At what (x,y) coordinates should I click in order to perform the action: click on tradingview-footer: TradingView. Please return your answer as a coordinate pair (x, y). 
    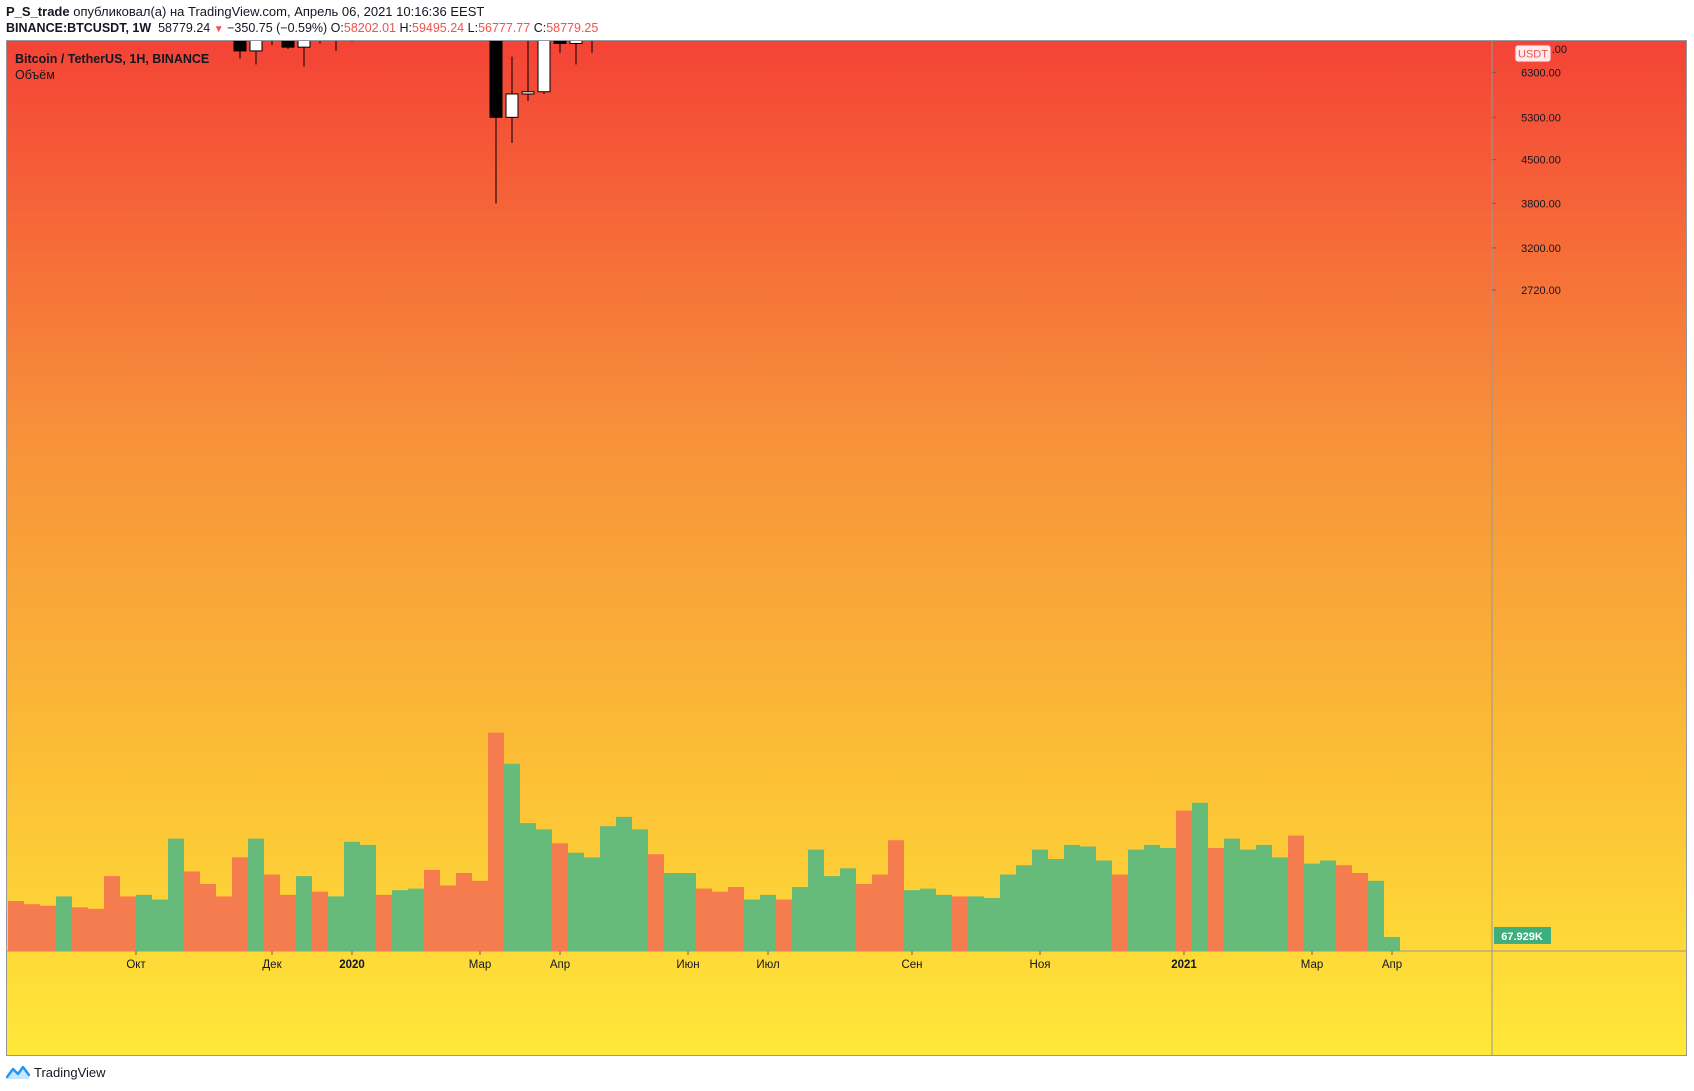
    Looking at the image, I should click on (56, 1072).